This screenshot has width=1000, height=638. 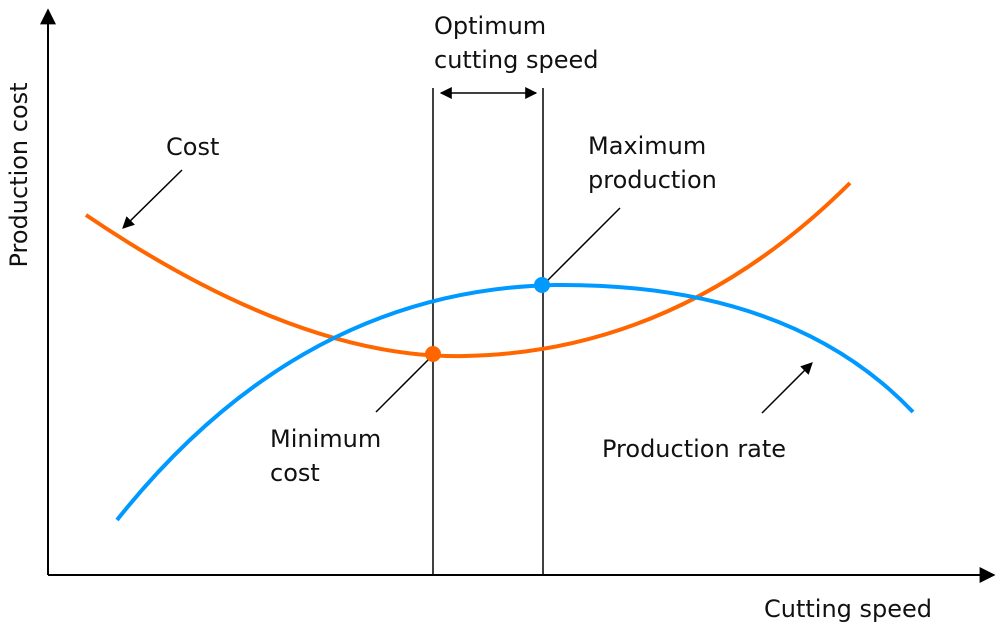 What do you see at coordinates (152, 199) in the screenshot?
I see `cost-pointer-arrow` at bounding box center [152, 199].